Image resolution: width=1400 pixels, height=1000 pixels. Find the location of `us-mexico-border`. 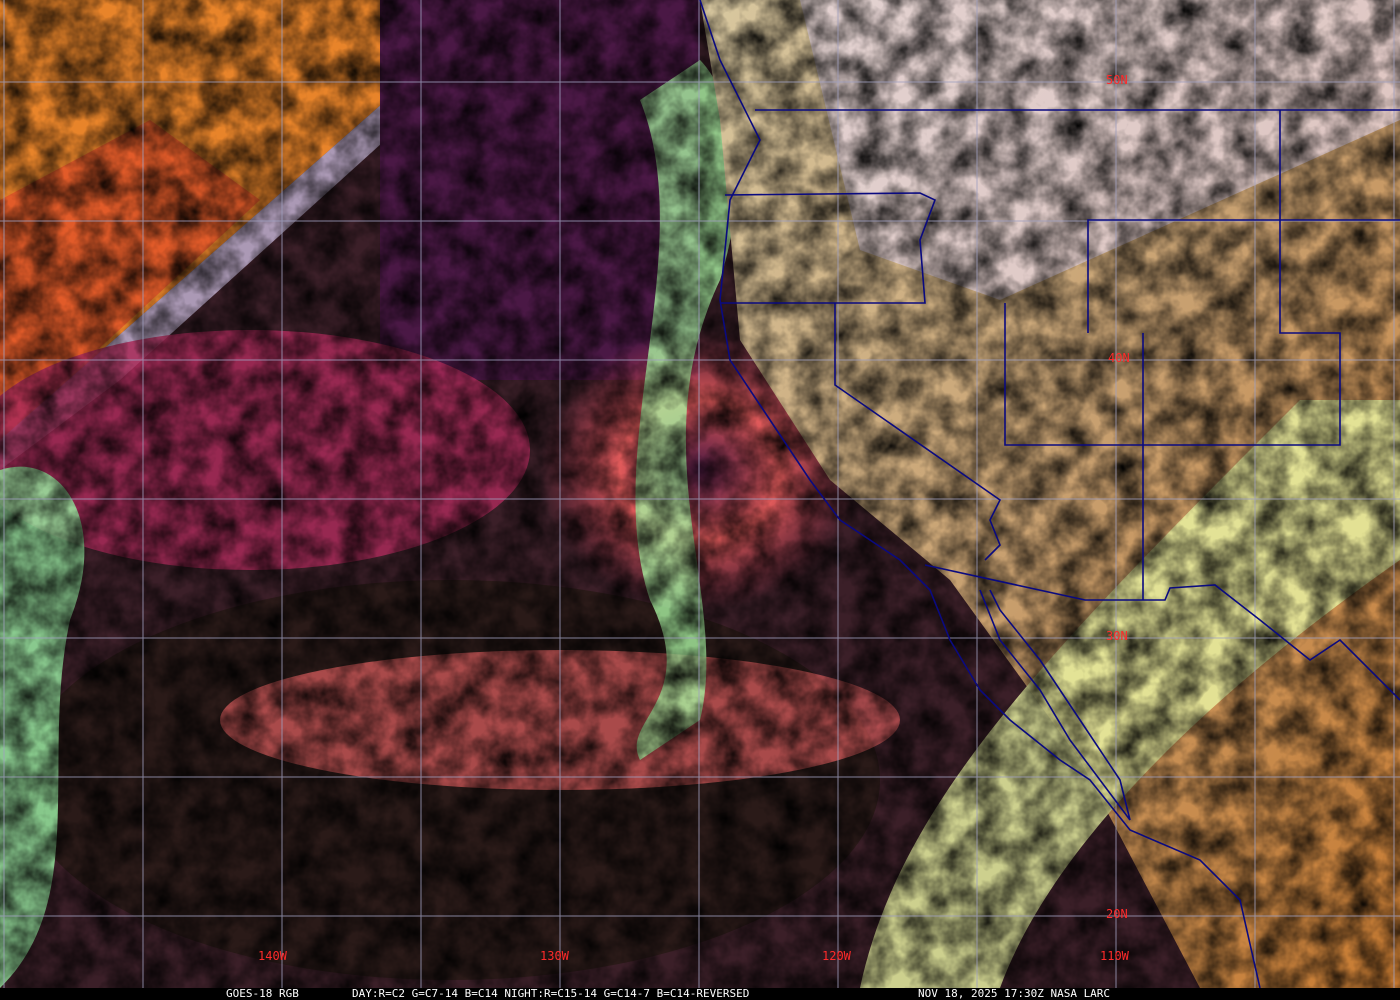

us-mexico-border is located at coordinates (1162, 632).